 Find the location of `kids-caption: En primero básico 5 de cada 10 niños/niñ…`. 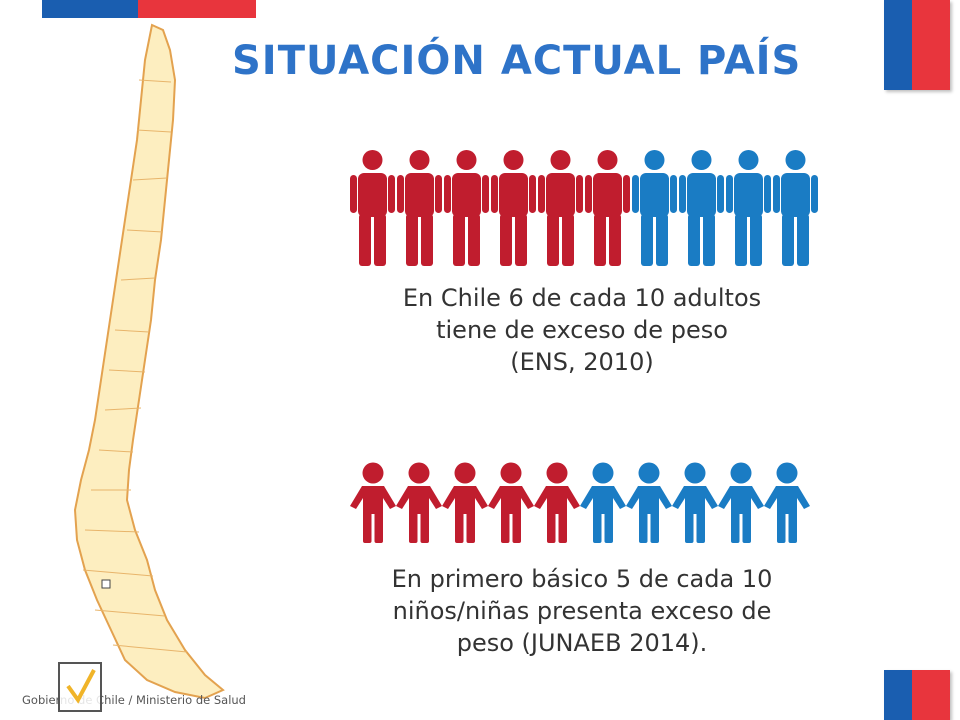

kids-caption: En primero básico 5 de cada 10 niños/niñ… is located at coordinates (582, 611).